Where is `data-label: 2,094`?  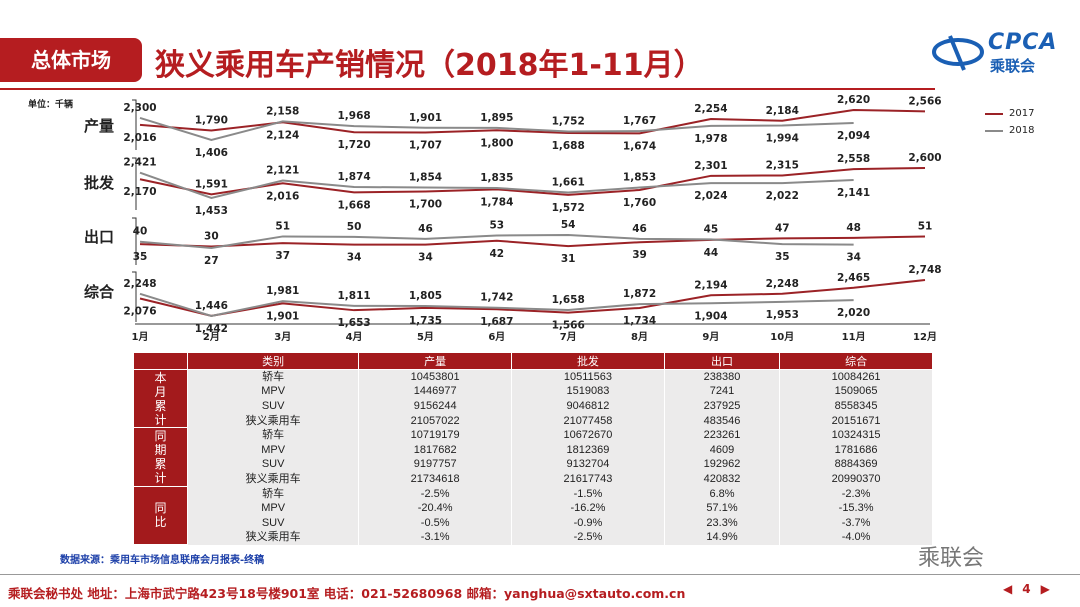
data-label: 2,094 is located at coordinates (853, 136).